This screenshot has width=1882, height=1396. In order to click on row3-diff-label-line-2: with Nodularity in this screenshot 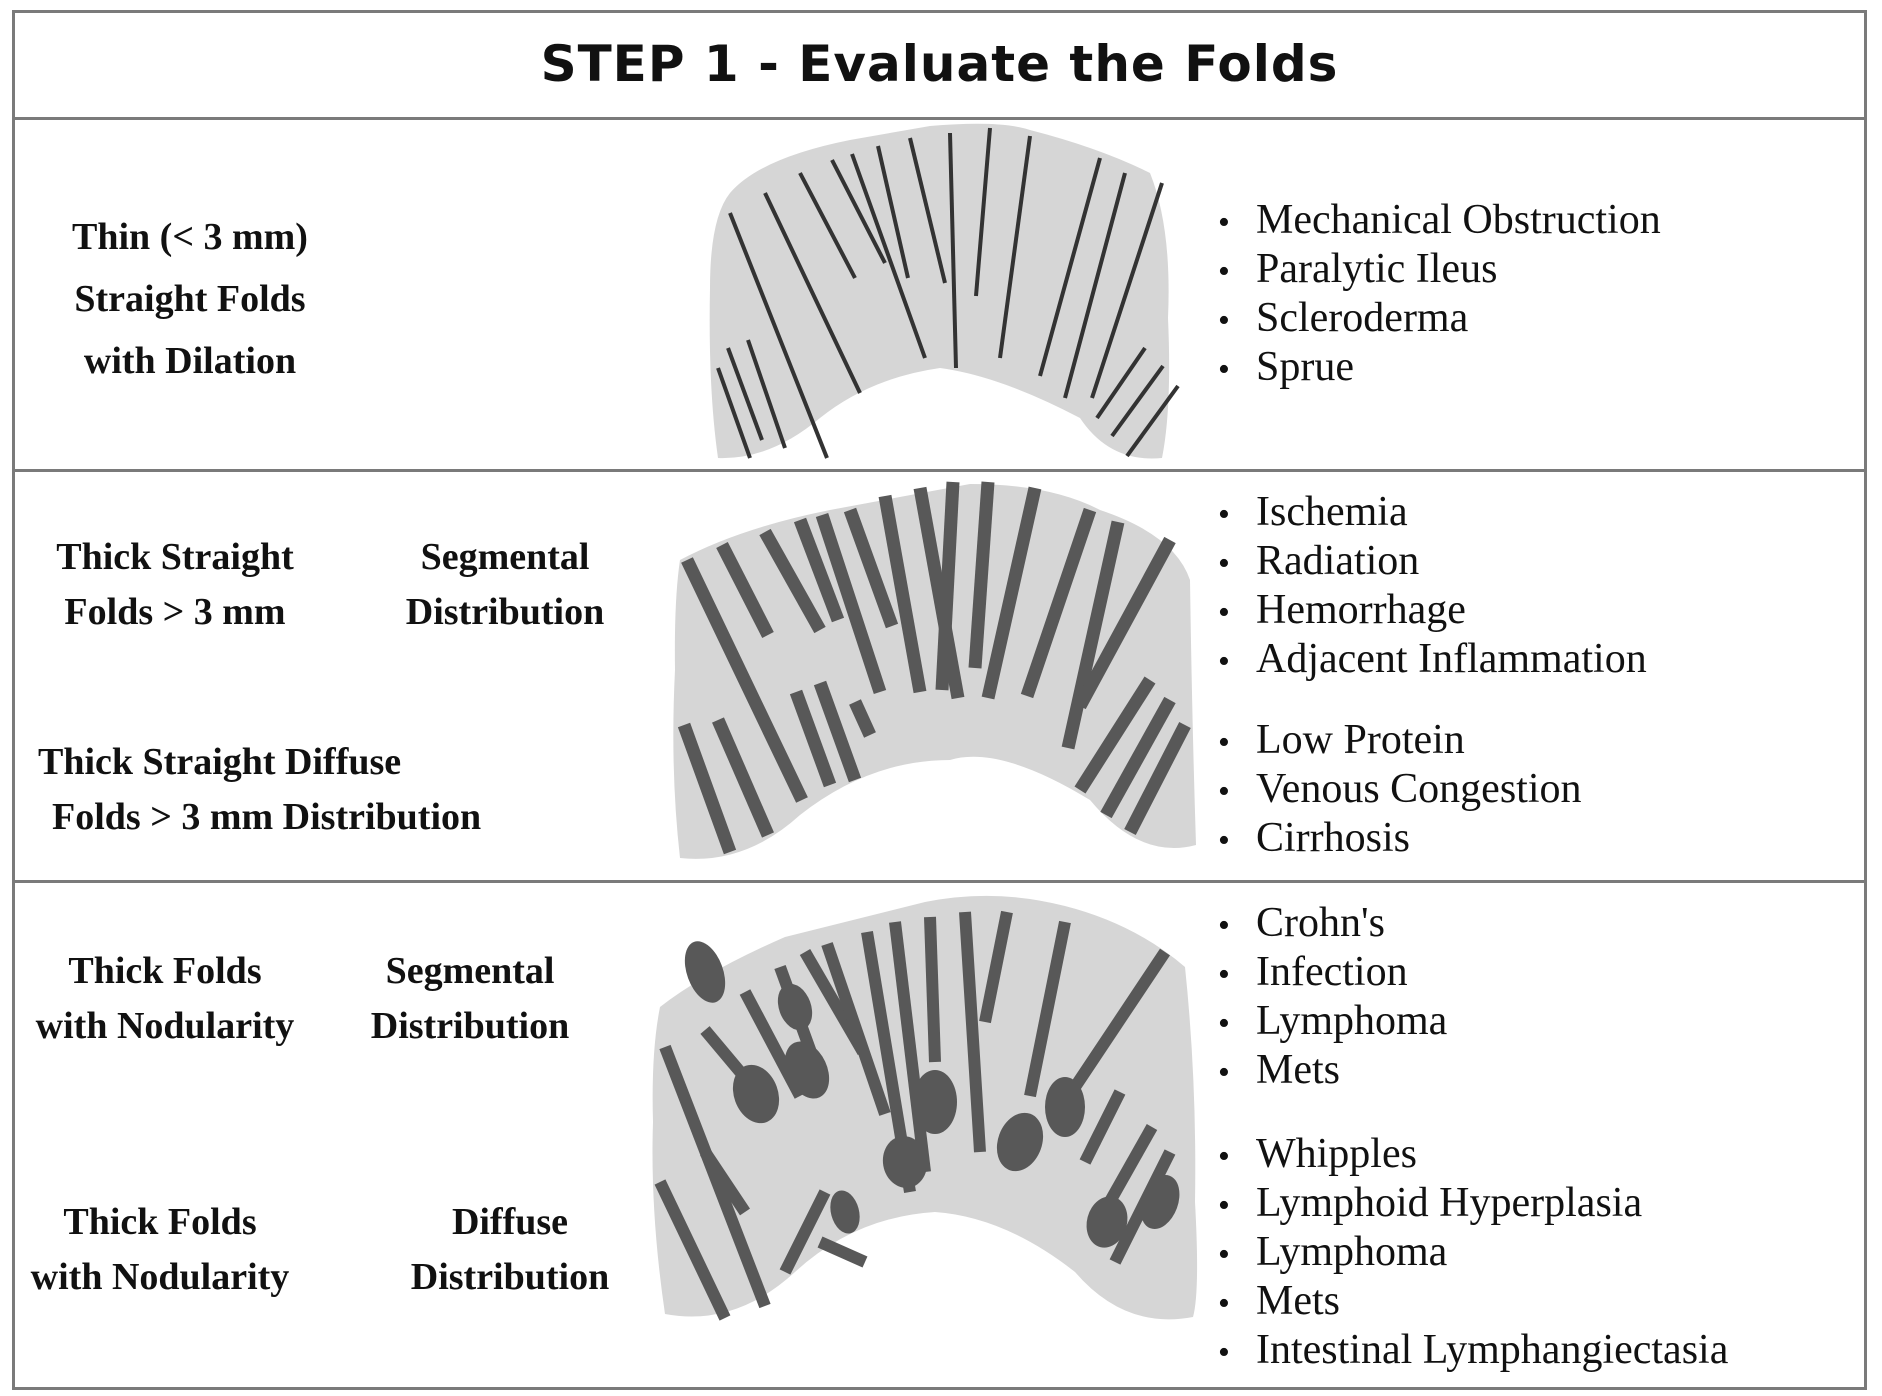, I will do `click(160, 1277)`.